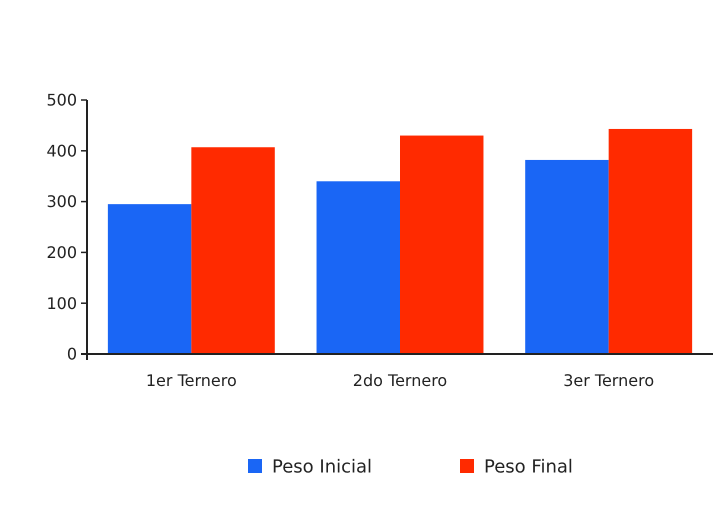  Describe the element at coordinates (322, 467) in the screenshot. I see `legend-label: Peso Inicial` at that location.